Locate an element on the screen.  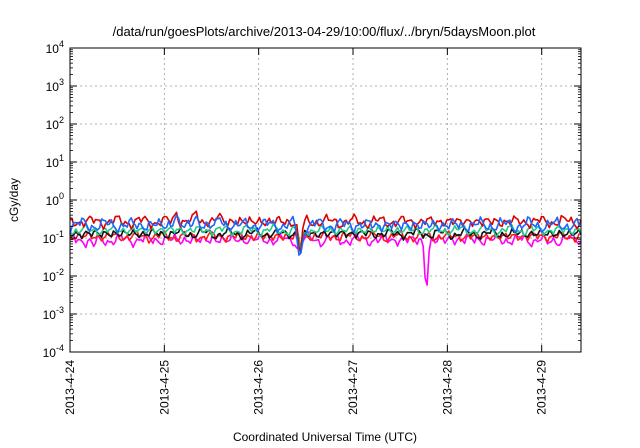
y-tick-label: 10⁻³ is located at coordinates (53, 313).